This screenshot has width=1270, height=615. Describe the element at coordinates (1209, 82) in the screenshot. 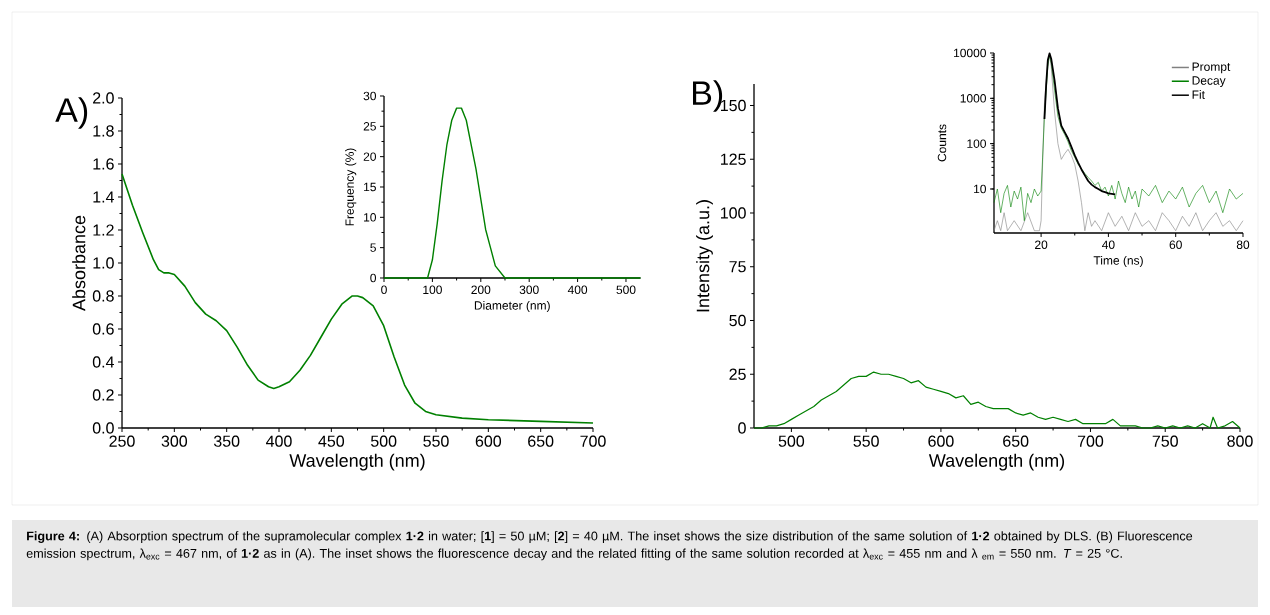

I see `legend-label: Decay` at that location.